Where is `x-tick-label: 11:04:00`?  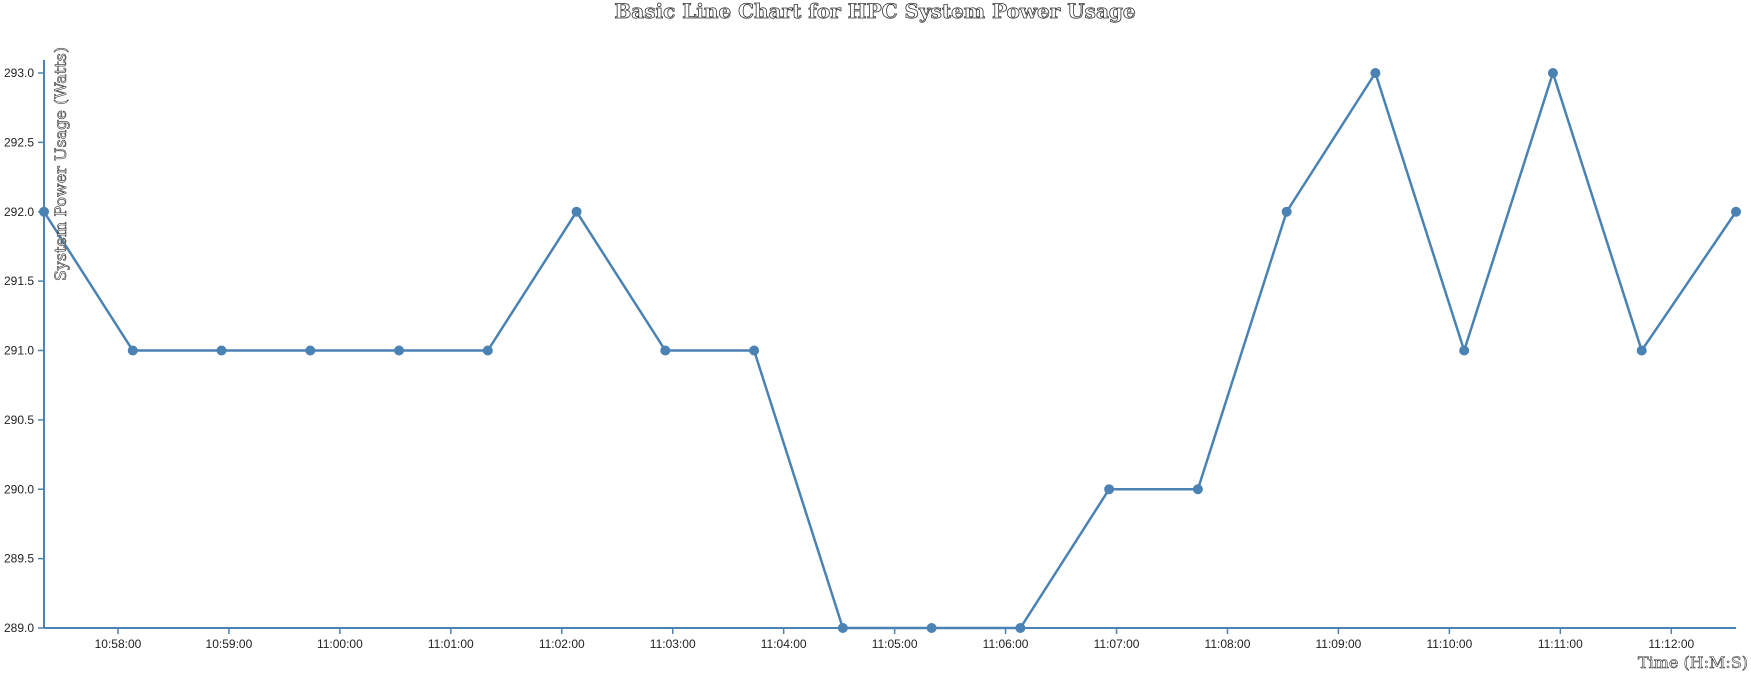
x-tick-label: 11:04:00 is located at coordinates (784, 644).